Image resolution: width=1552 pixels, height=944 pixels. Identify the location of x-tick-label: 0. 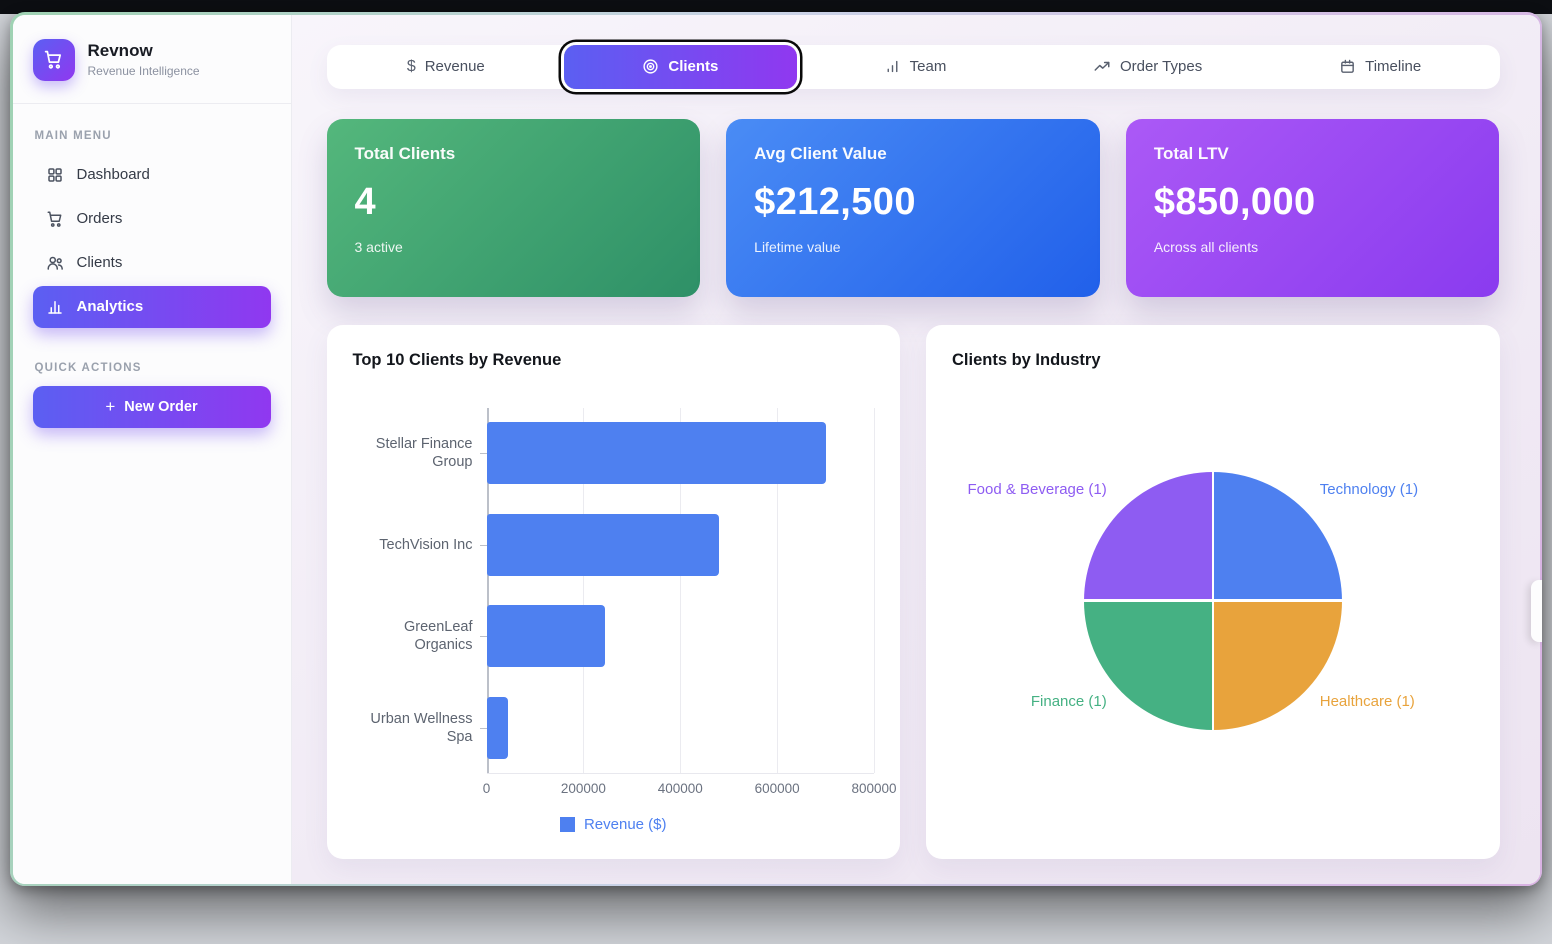
(486, 788).